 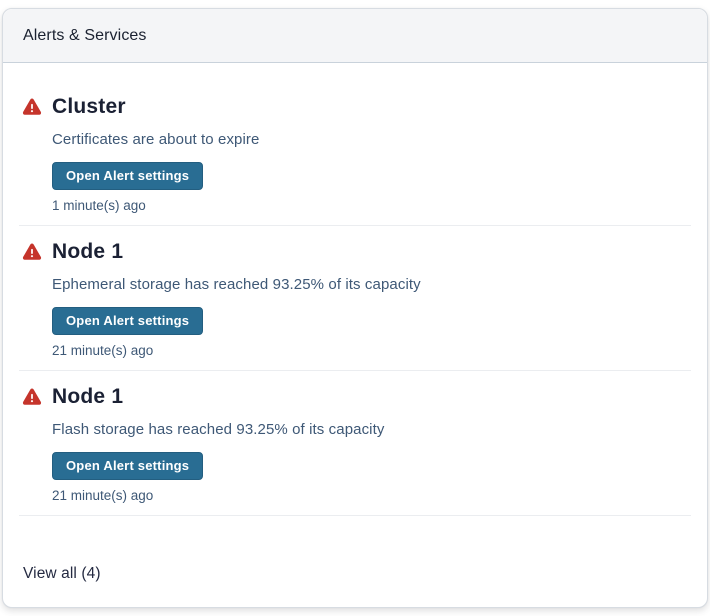 What do you see at coordinates (356, 107) in the screenshot?
I see `alert-title-row: Cluster` at bounding box center [356, 107].